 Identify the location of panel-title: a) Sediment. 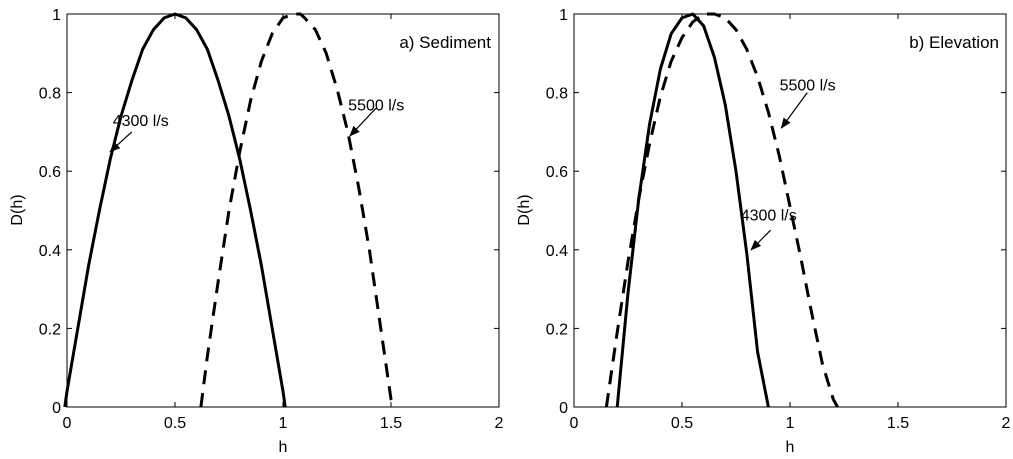
(445, 42).